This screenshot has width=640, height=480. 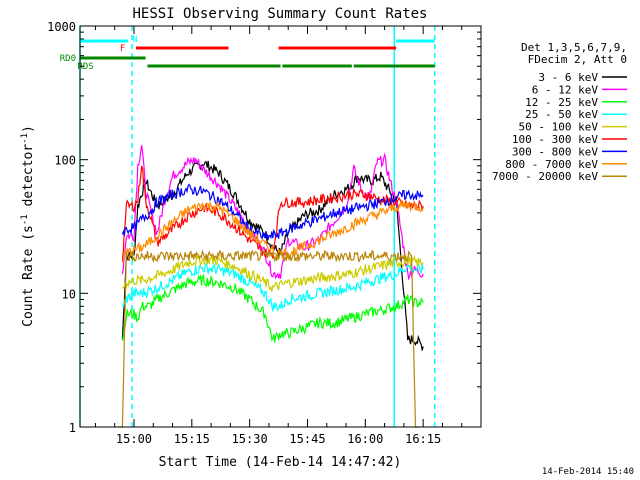 I want to click on x-tick-label: 15:30, so click(x=250, y=439).